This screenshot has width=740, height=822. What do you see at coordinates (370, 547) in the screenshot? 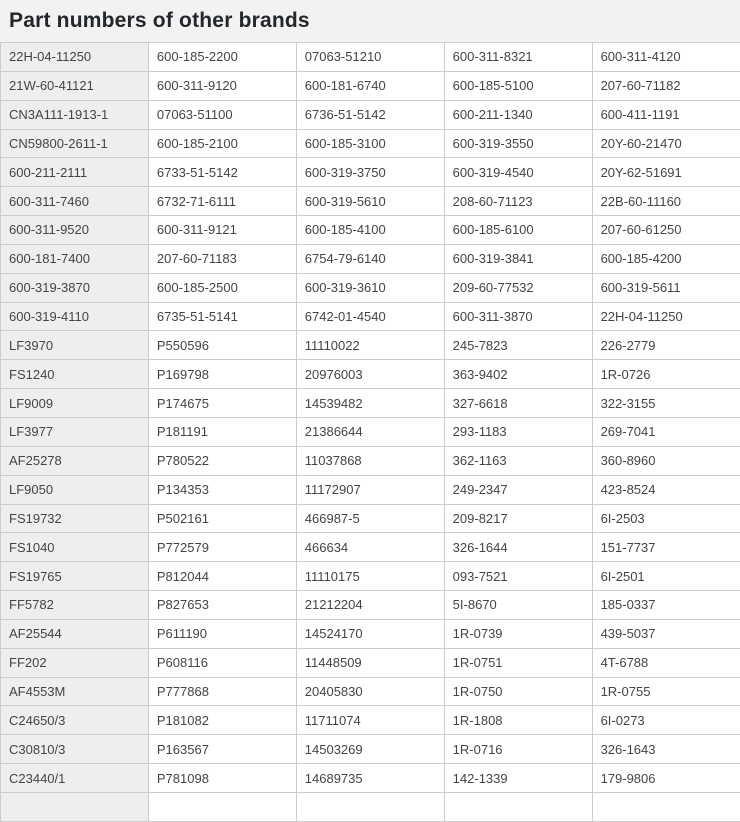
I see `part-number-cell: 466634` at bounding box center [370, 547].